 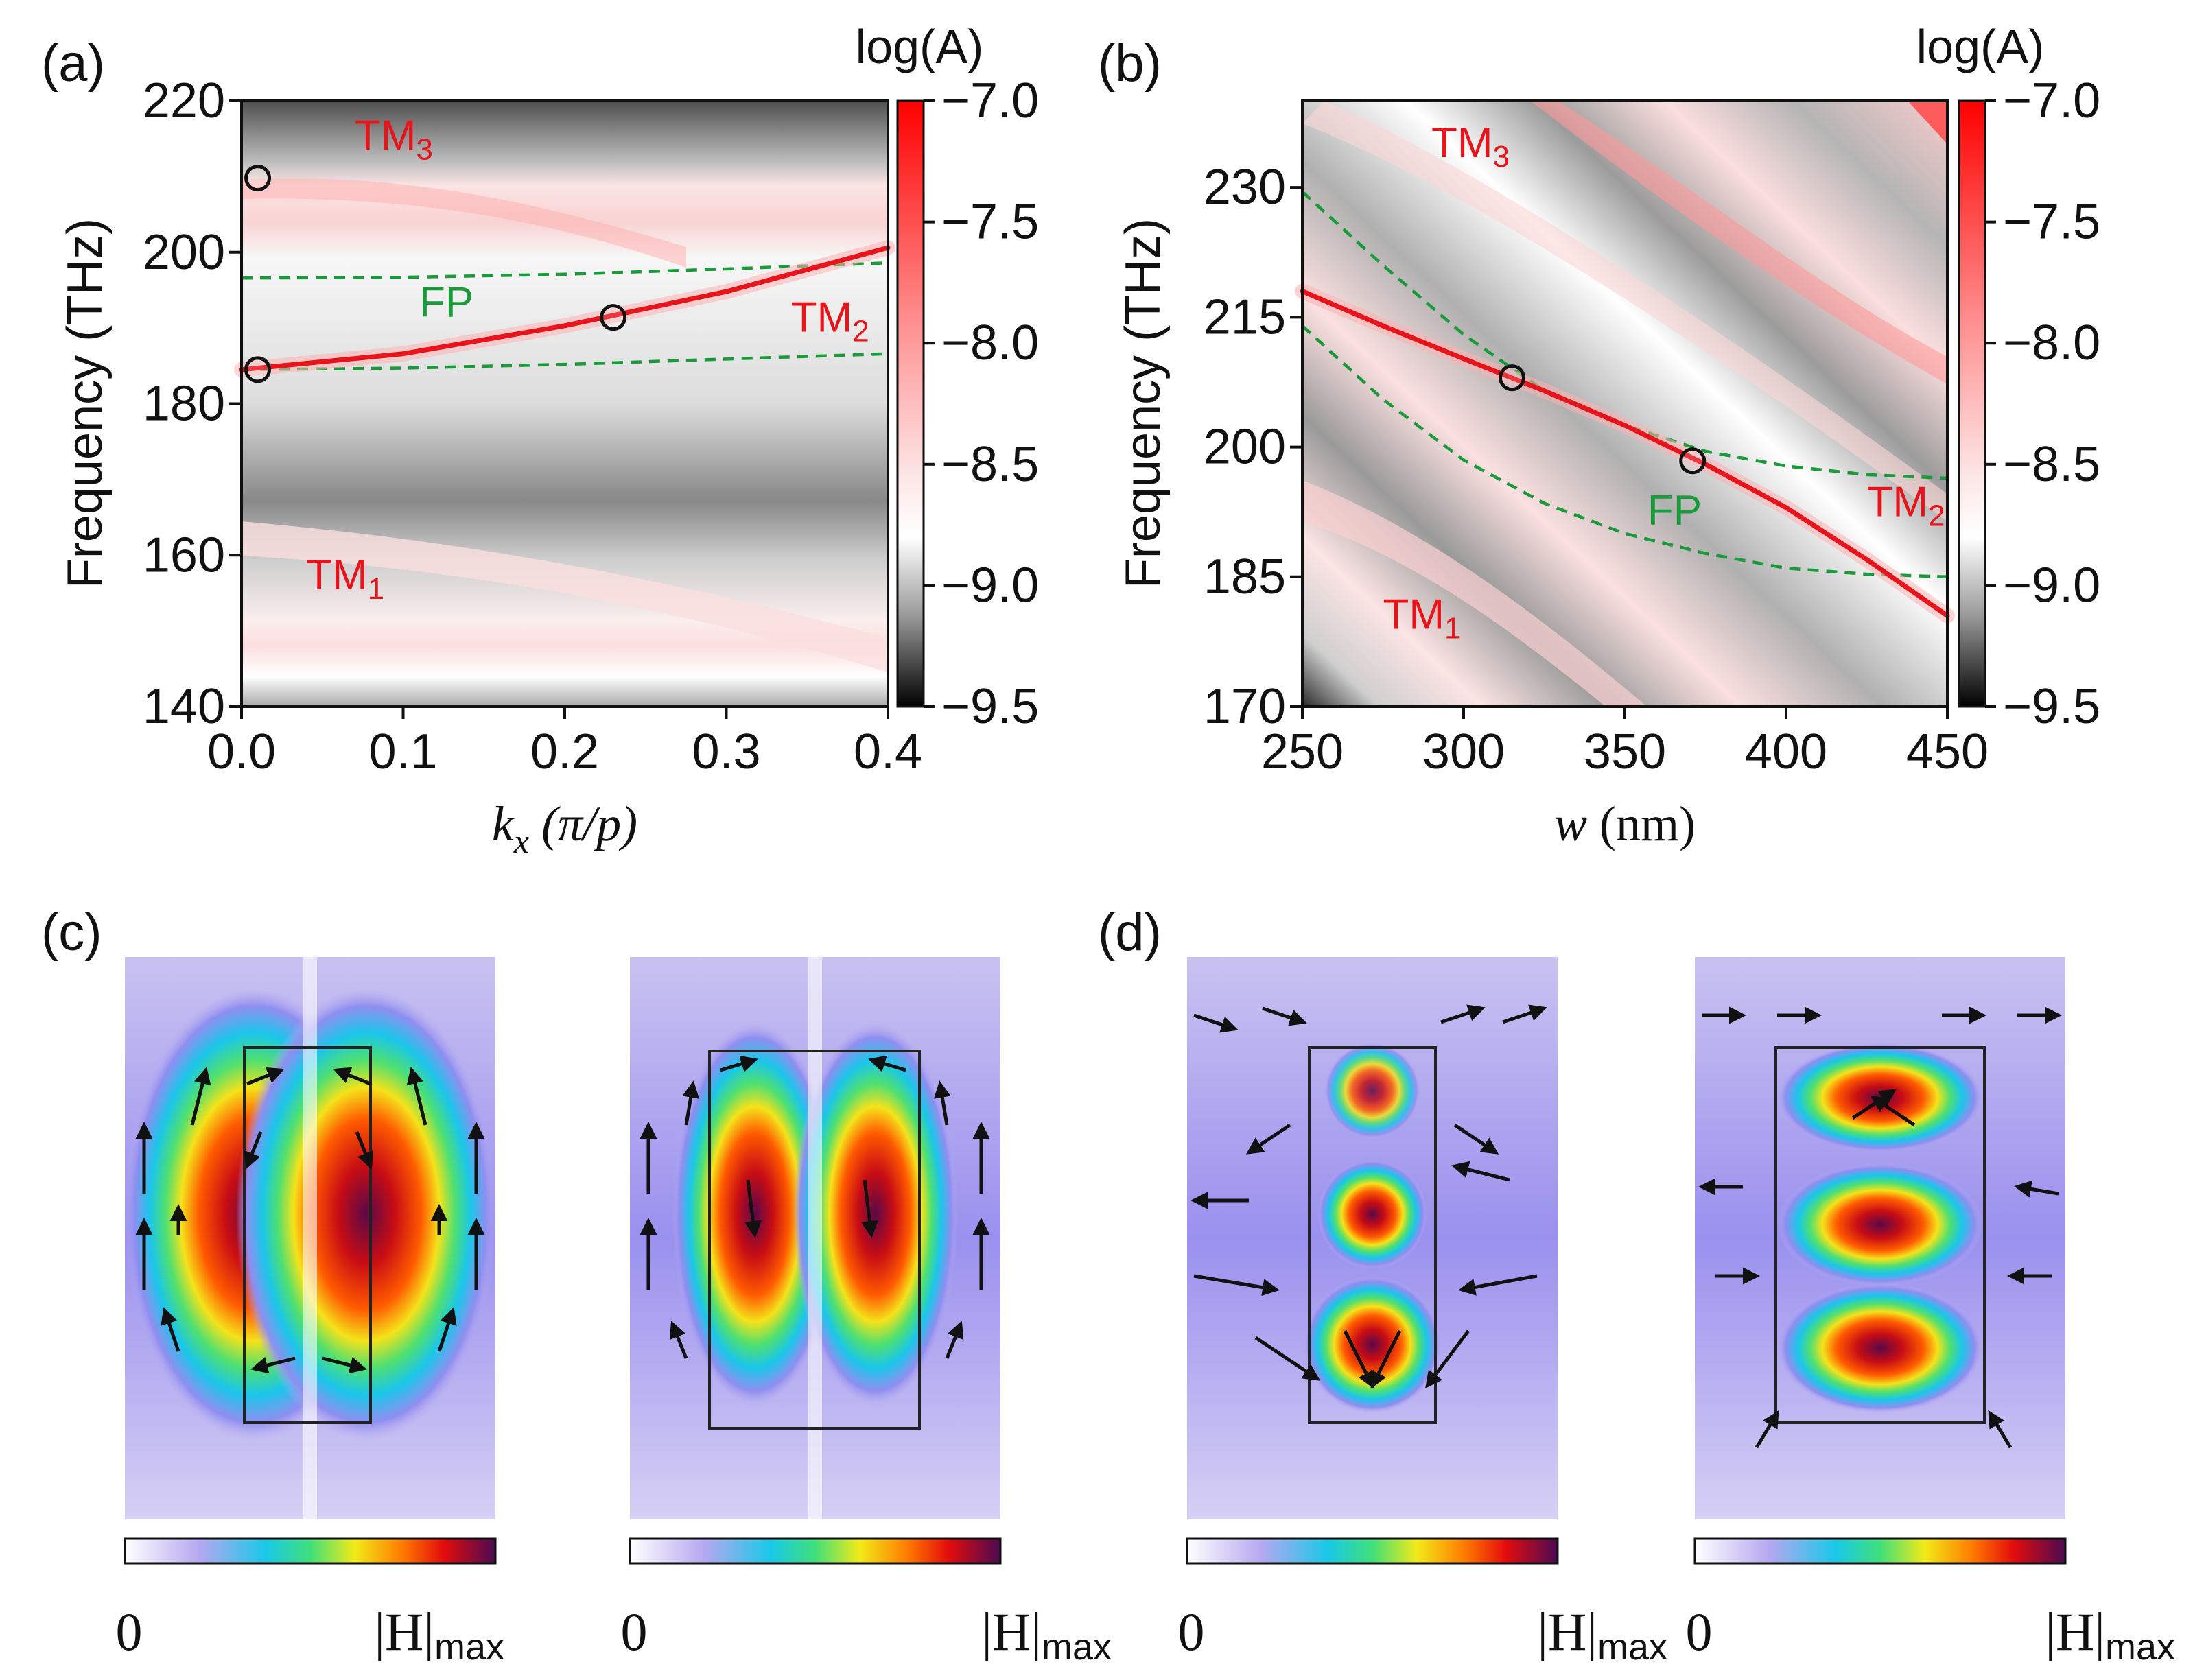 What do you see at coordinates (184, 252) in the screenshot?
I see `ytick-label-3: 200` at bounding box center [184, 252].